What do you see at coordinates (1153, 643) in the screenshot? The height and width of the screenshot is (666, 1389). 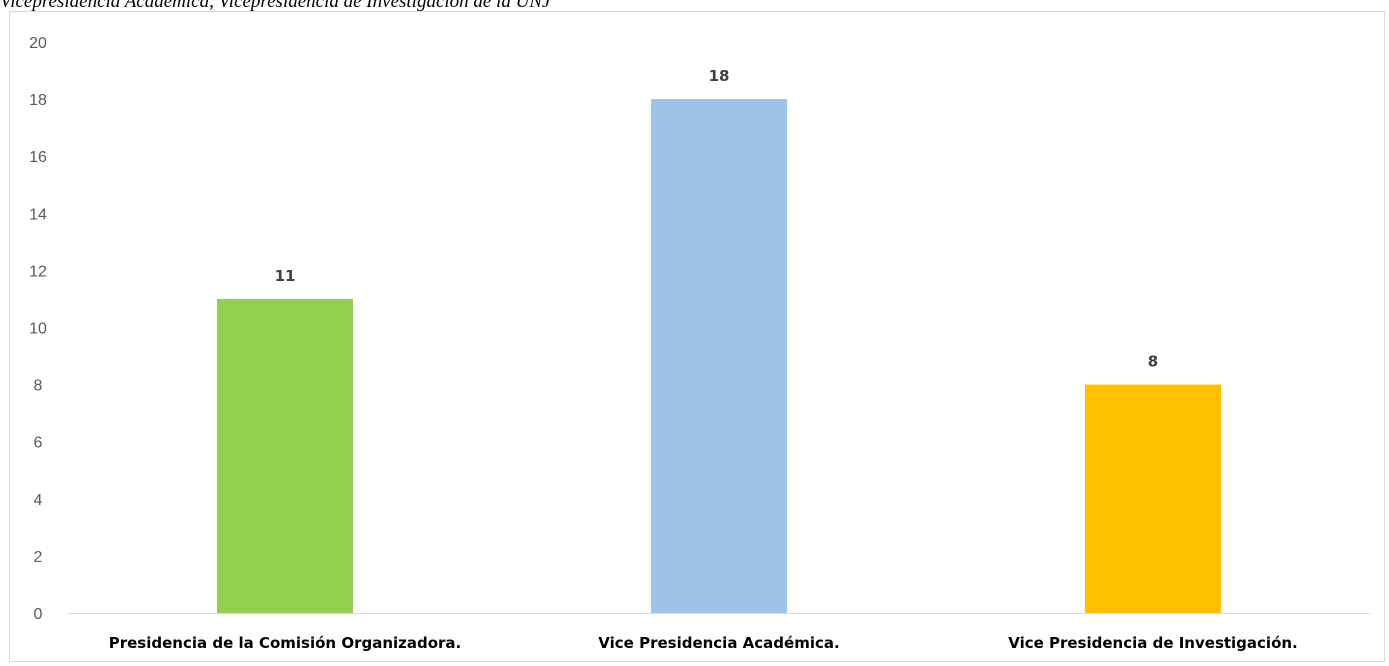 I see `category-label-3: Vice Presidencia de Investigación.` at bounding box center [1153, 643].